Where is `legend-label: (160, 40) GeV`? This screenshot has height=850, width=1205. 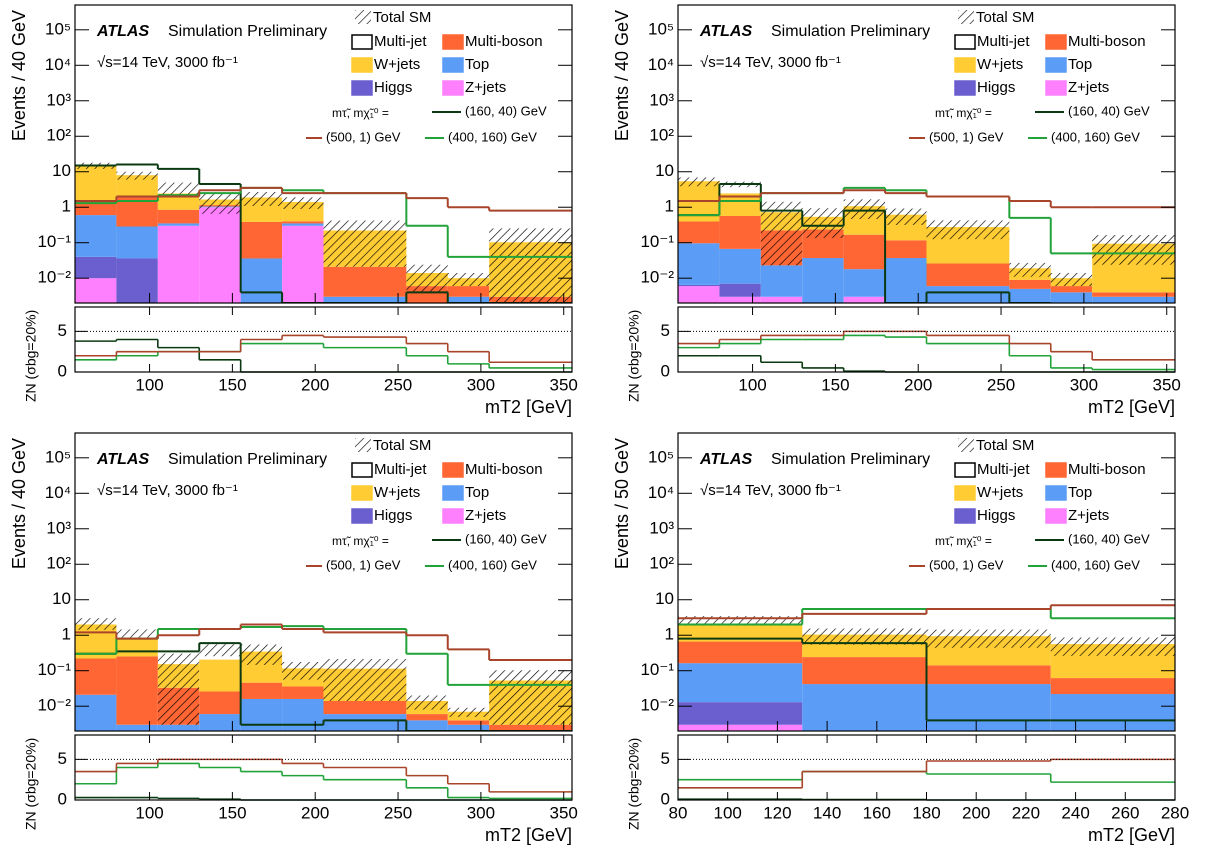 legend-label: (160, 40) GeV is located at coordinates (506, 110).